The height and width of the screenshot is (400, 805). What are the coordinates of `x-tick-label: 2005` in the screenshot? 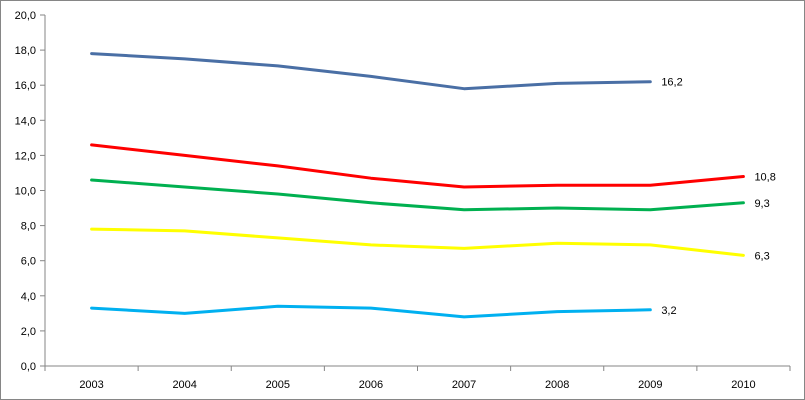 It's located at (278, 385).